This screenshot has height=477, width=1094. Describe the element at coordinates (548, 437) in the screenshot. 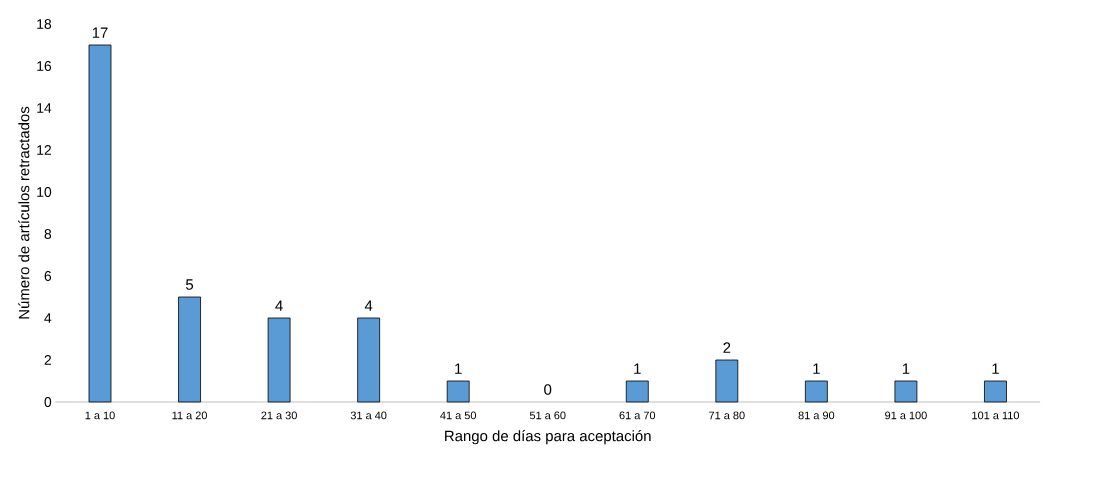

I see `x-axis-title: Rango de días para aceptación` at that location.